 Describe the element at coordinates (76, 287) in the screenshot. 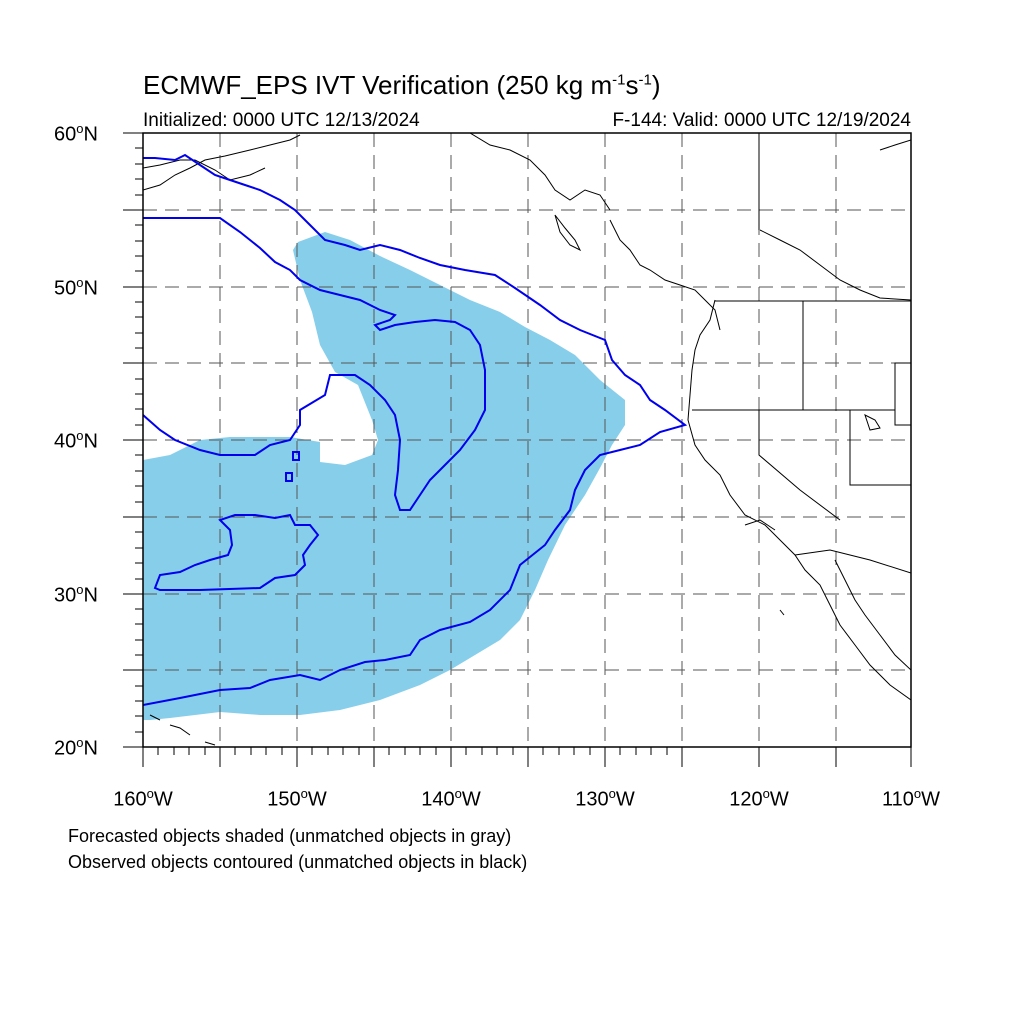

I see `lat-label-50n: 50oN` at that location.